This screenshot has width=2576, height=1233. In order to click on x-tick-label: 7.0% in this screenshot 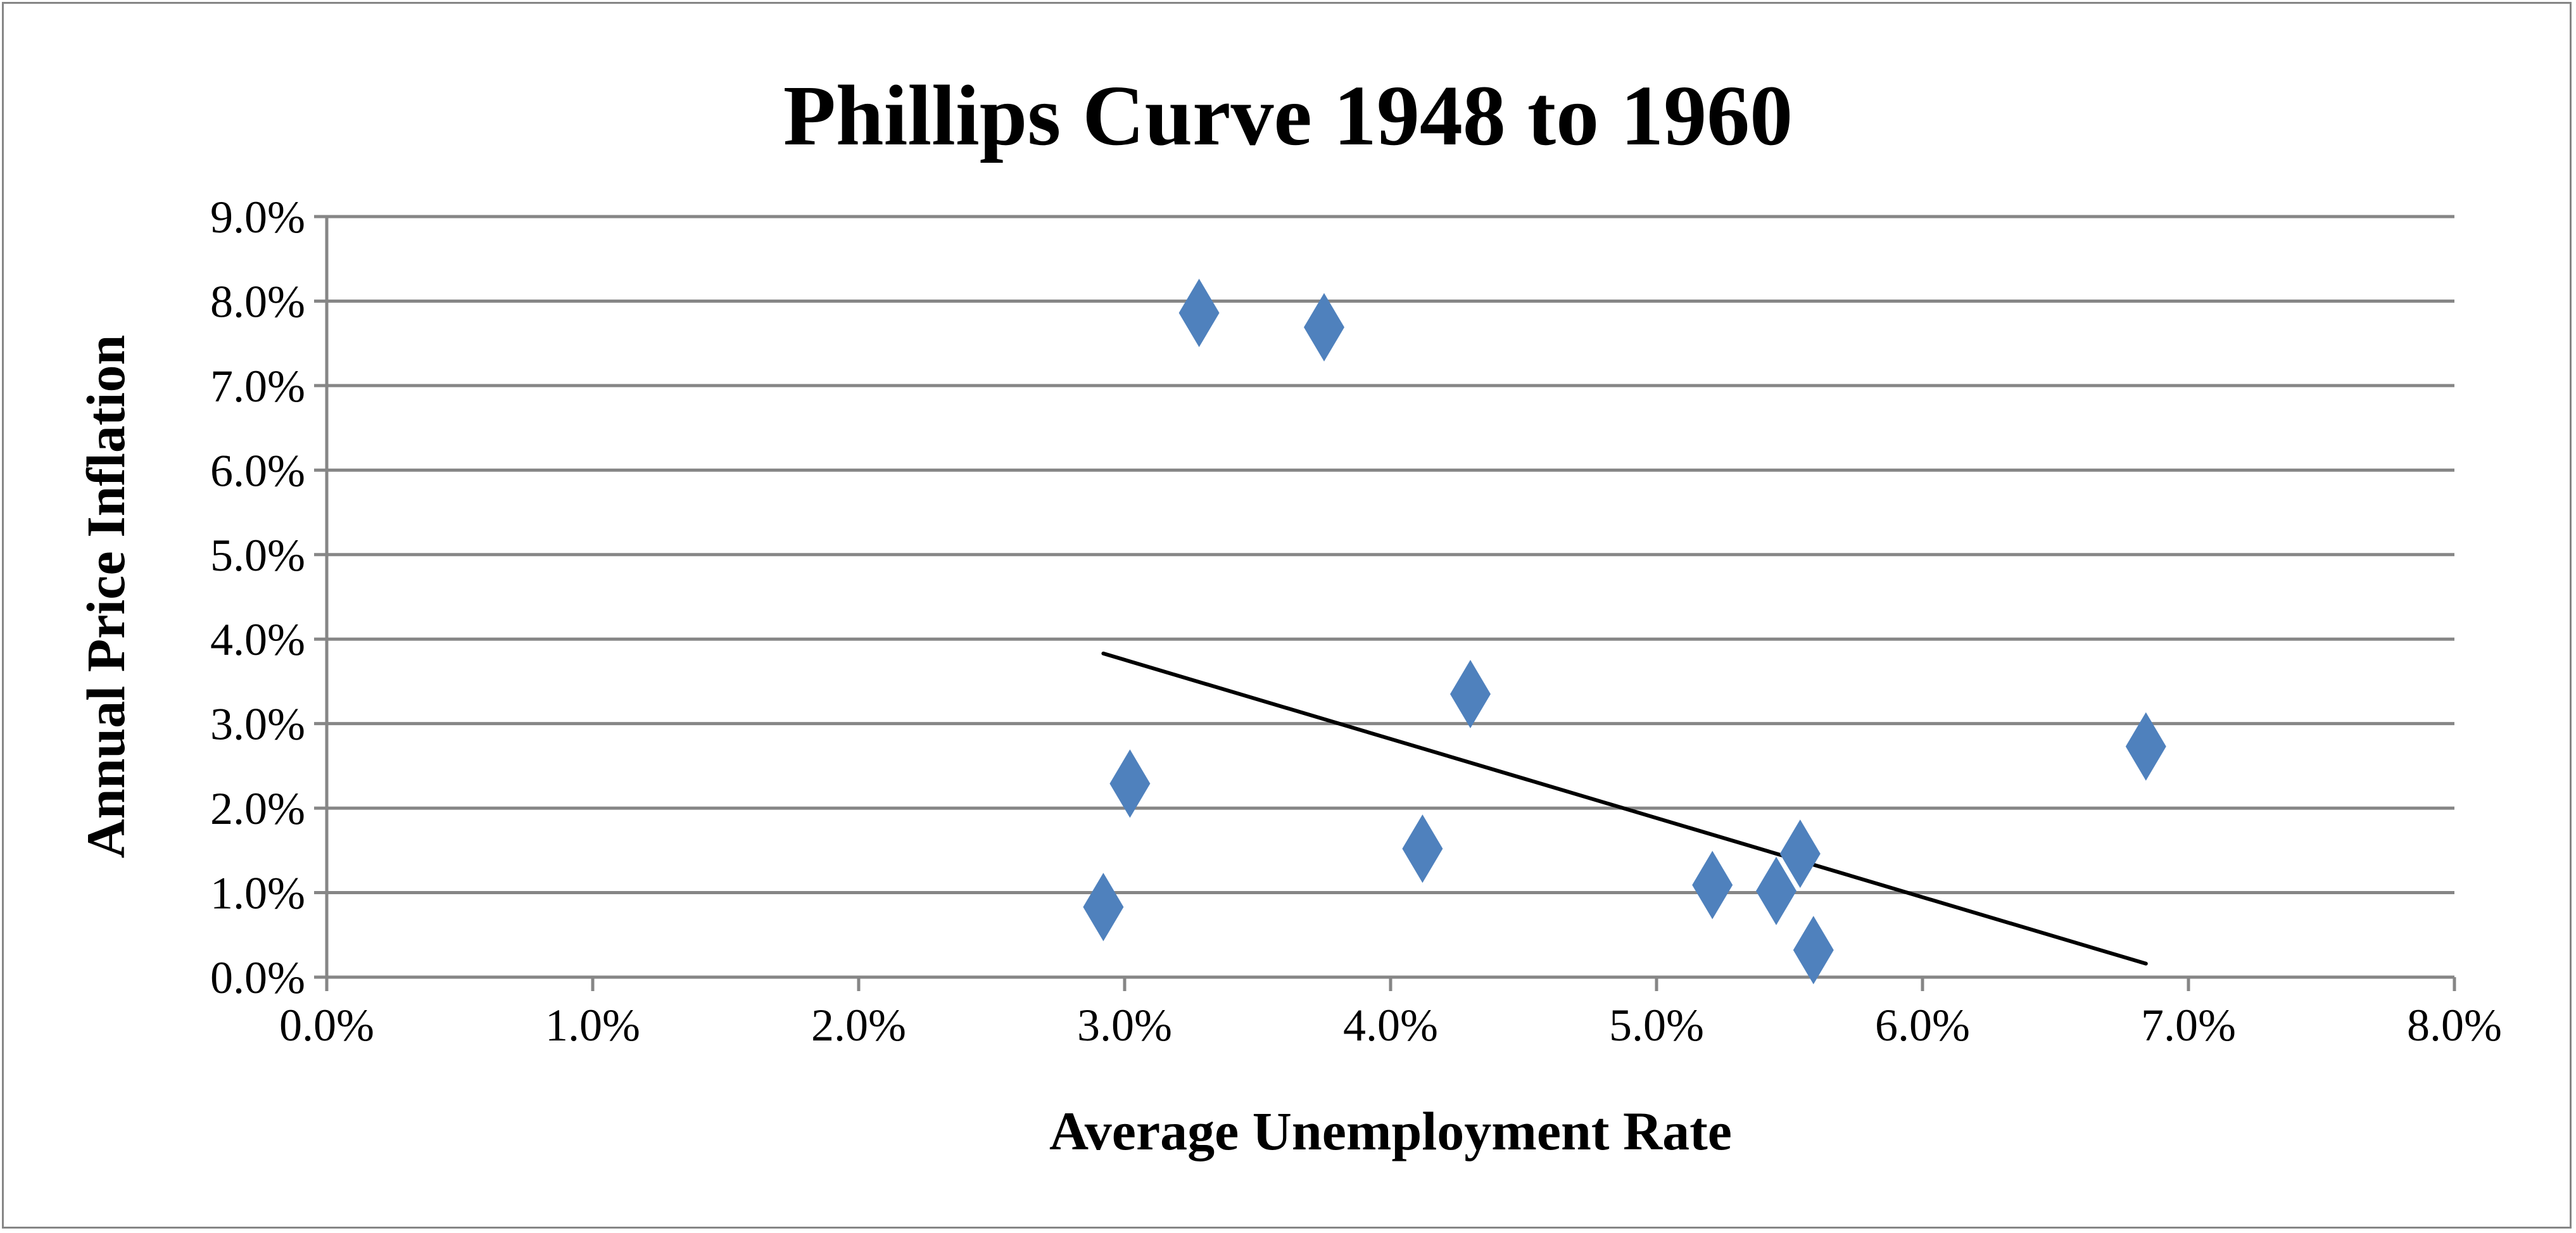, I will do `click(2188, 1025)`.